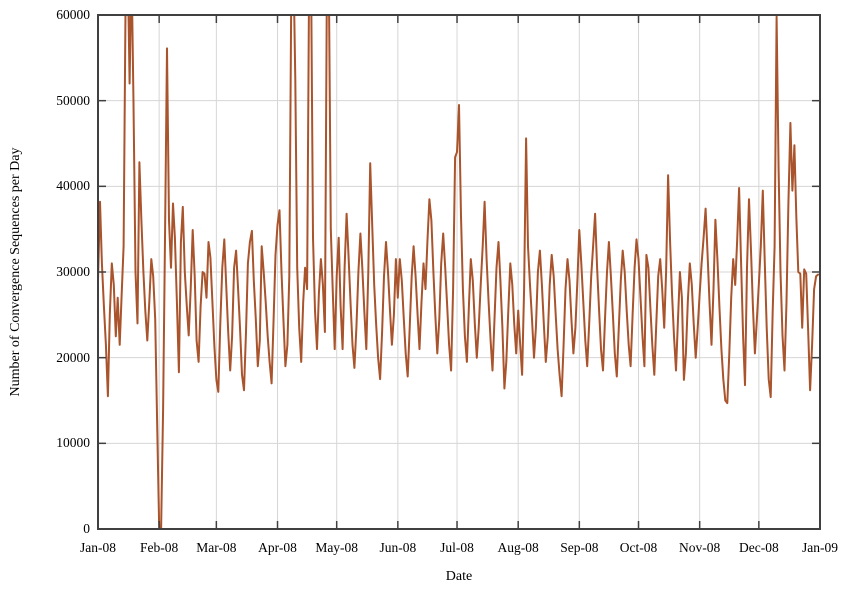 This screenshot has width=846, height=594. I want to click on x-tick-label: Dec-08, so click(758, 547).